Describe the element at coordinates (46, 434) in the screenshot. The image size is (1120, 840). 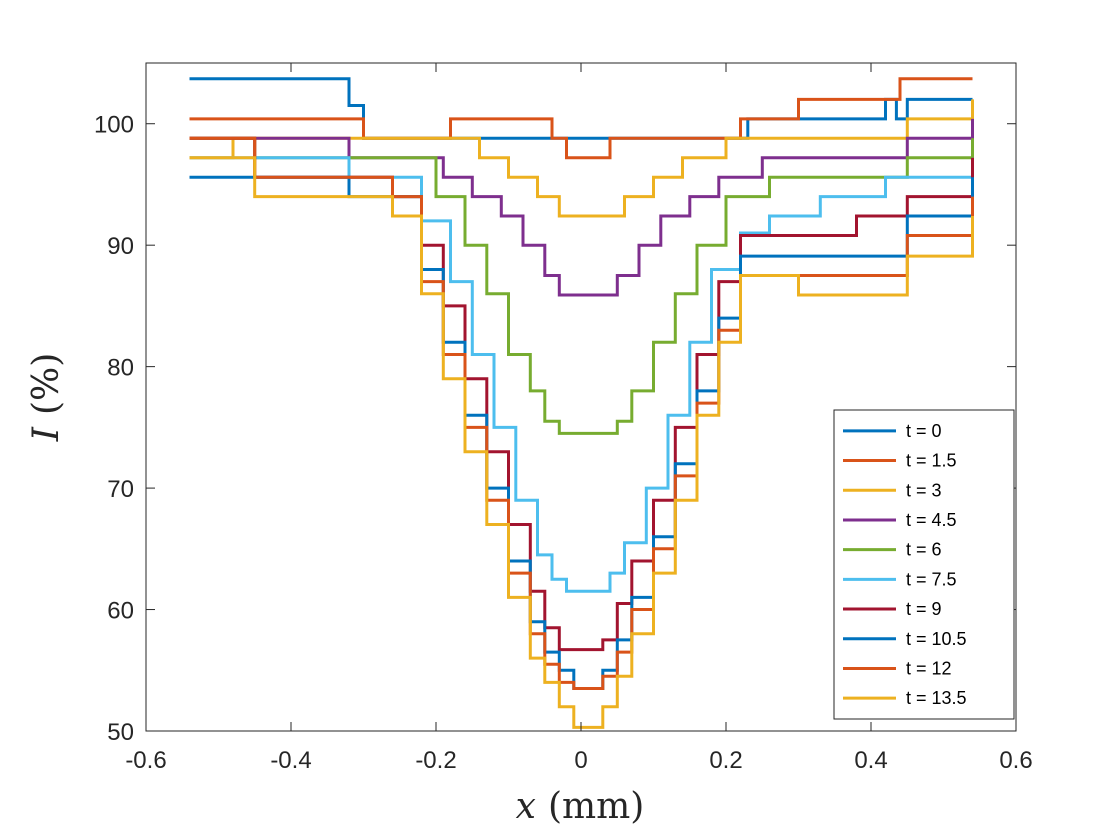
I see `y-axis-variable: I` at that location.